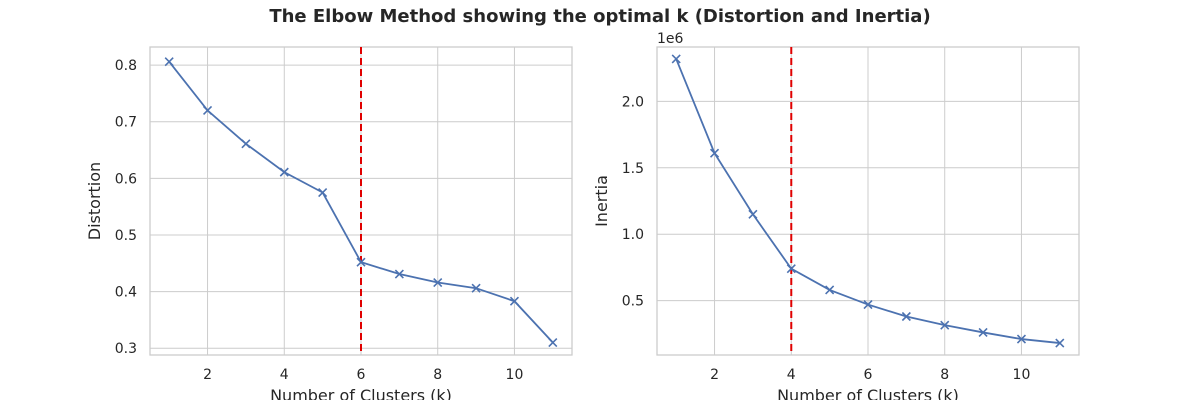 The width and height of the screenshot is (1200, 400). I want to click on distortion-x-tick-label: 4, so click(284, 375).